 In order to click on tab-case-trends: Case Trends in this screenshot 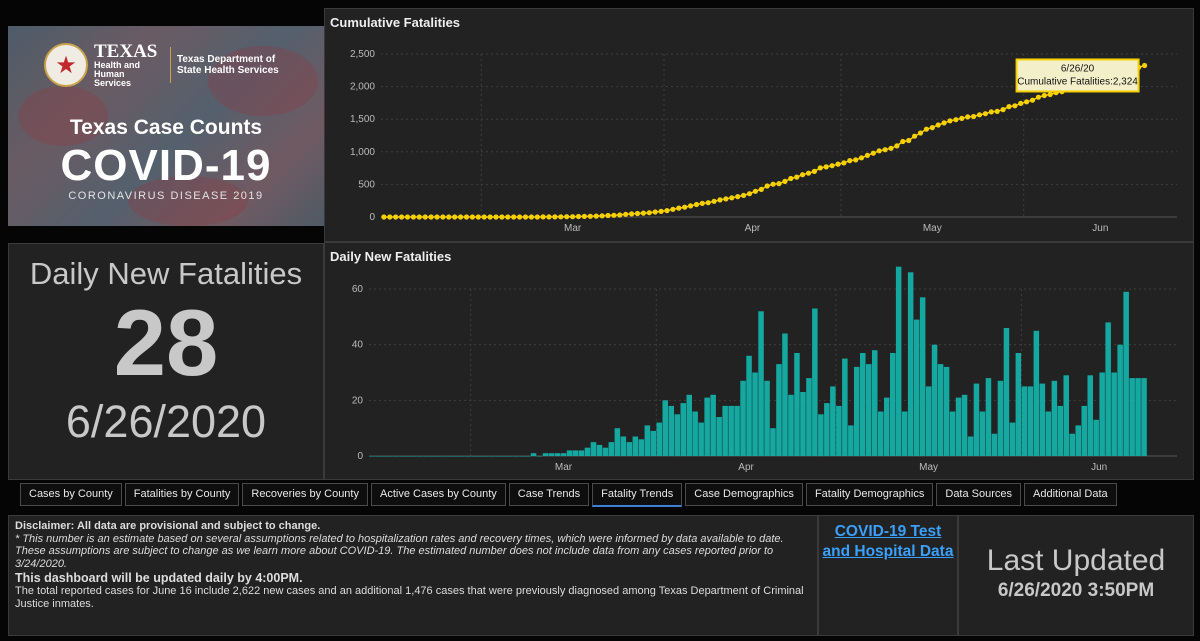, I will do `click(549, 494)`.